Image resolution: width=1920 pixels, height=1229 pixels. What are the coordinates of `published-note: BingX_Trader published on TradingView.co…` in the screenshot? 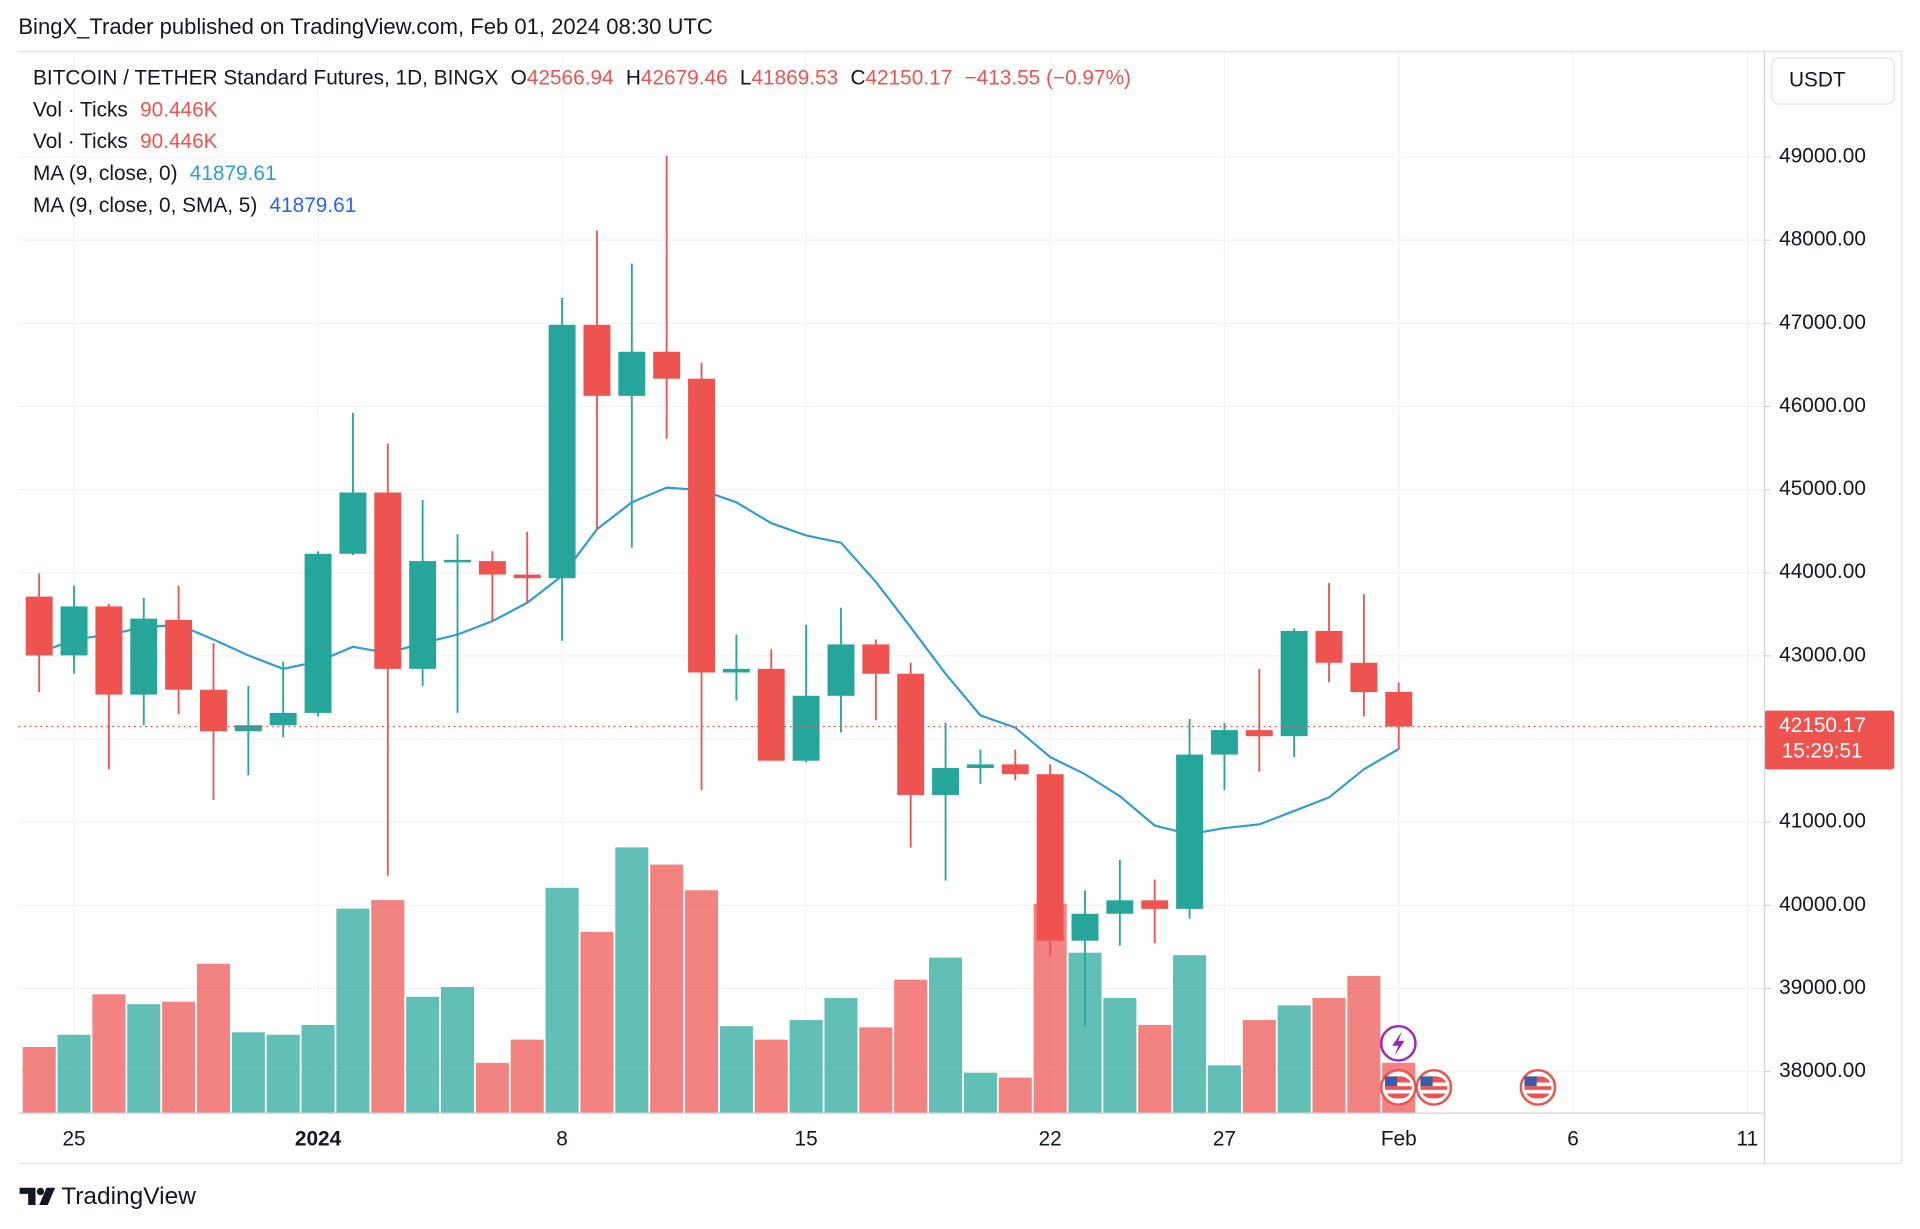 It's located at (365, 26).